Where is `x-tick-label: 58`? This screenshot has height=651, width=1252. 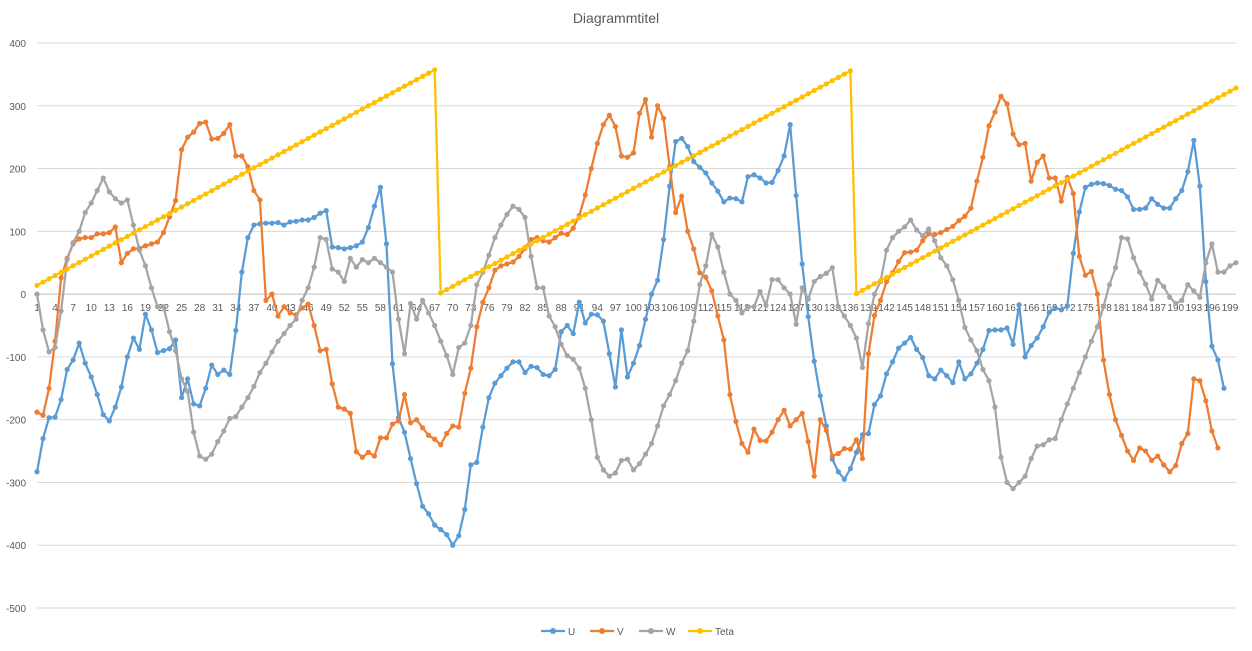 x-tick-label: 58 is located at coordinates (381, 308).